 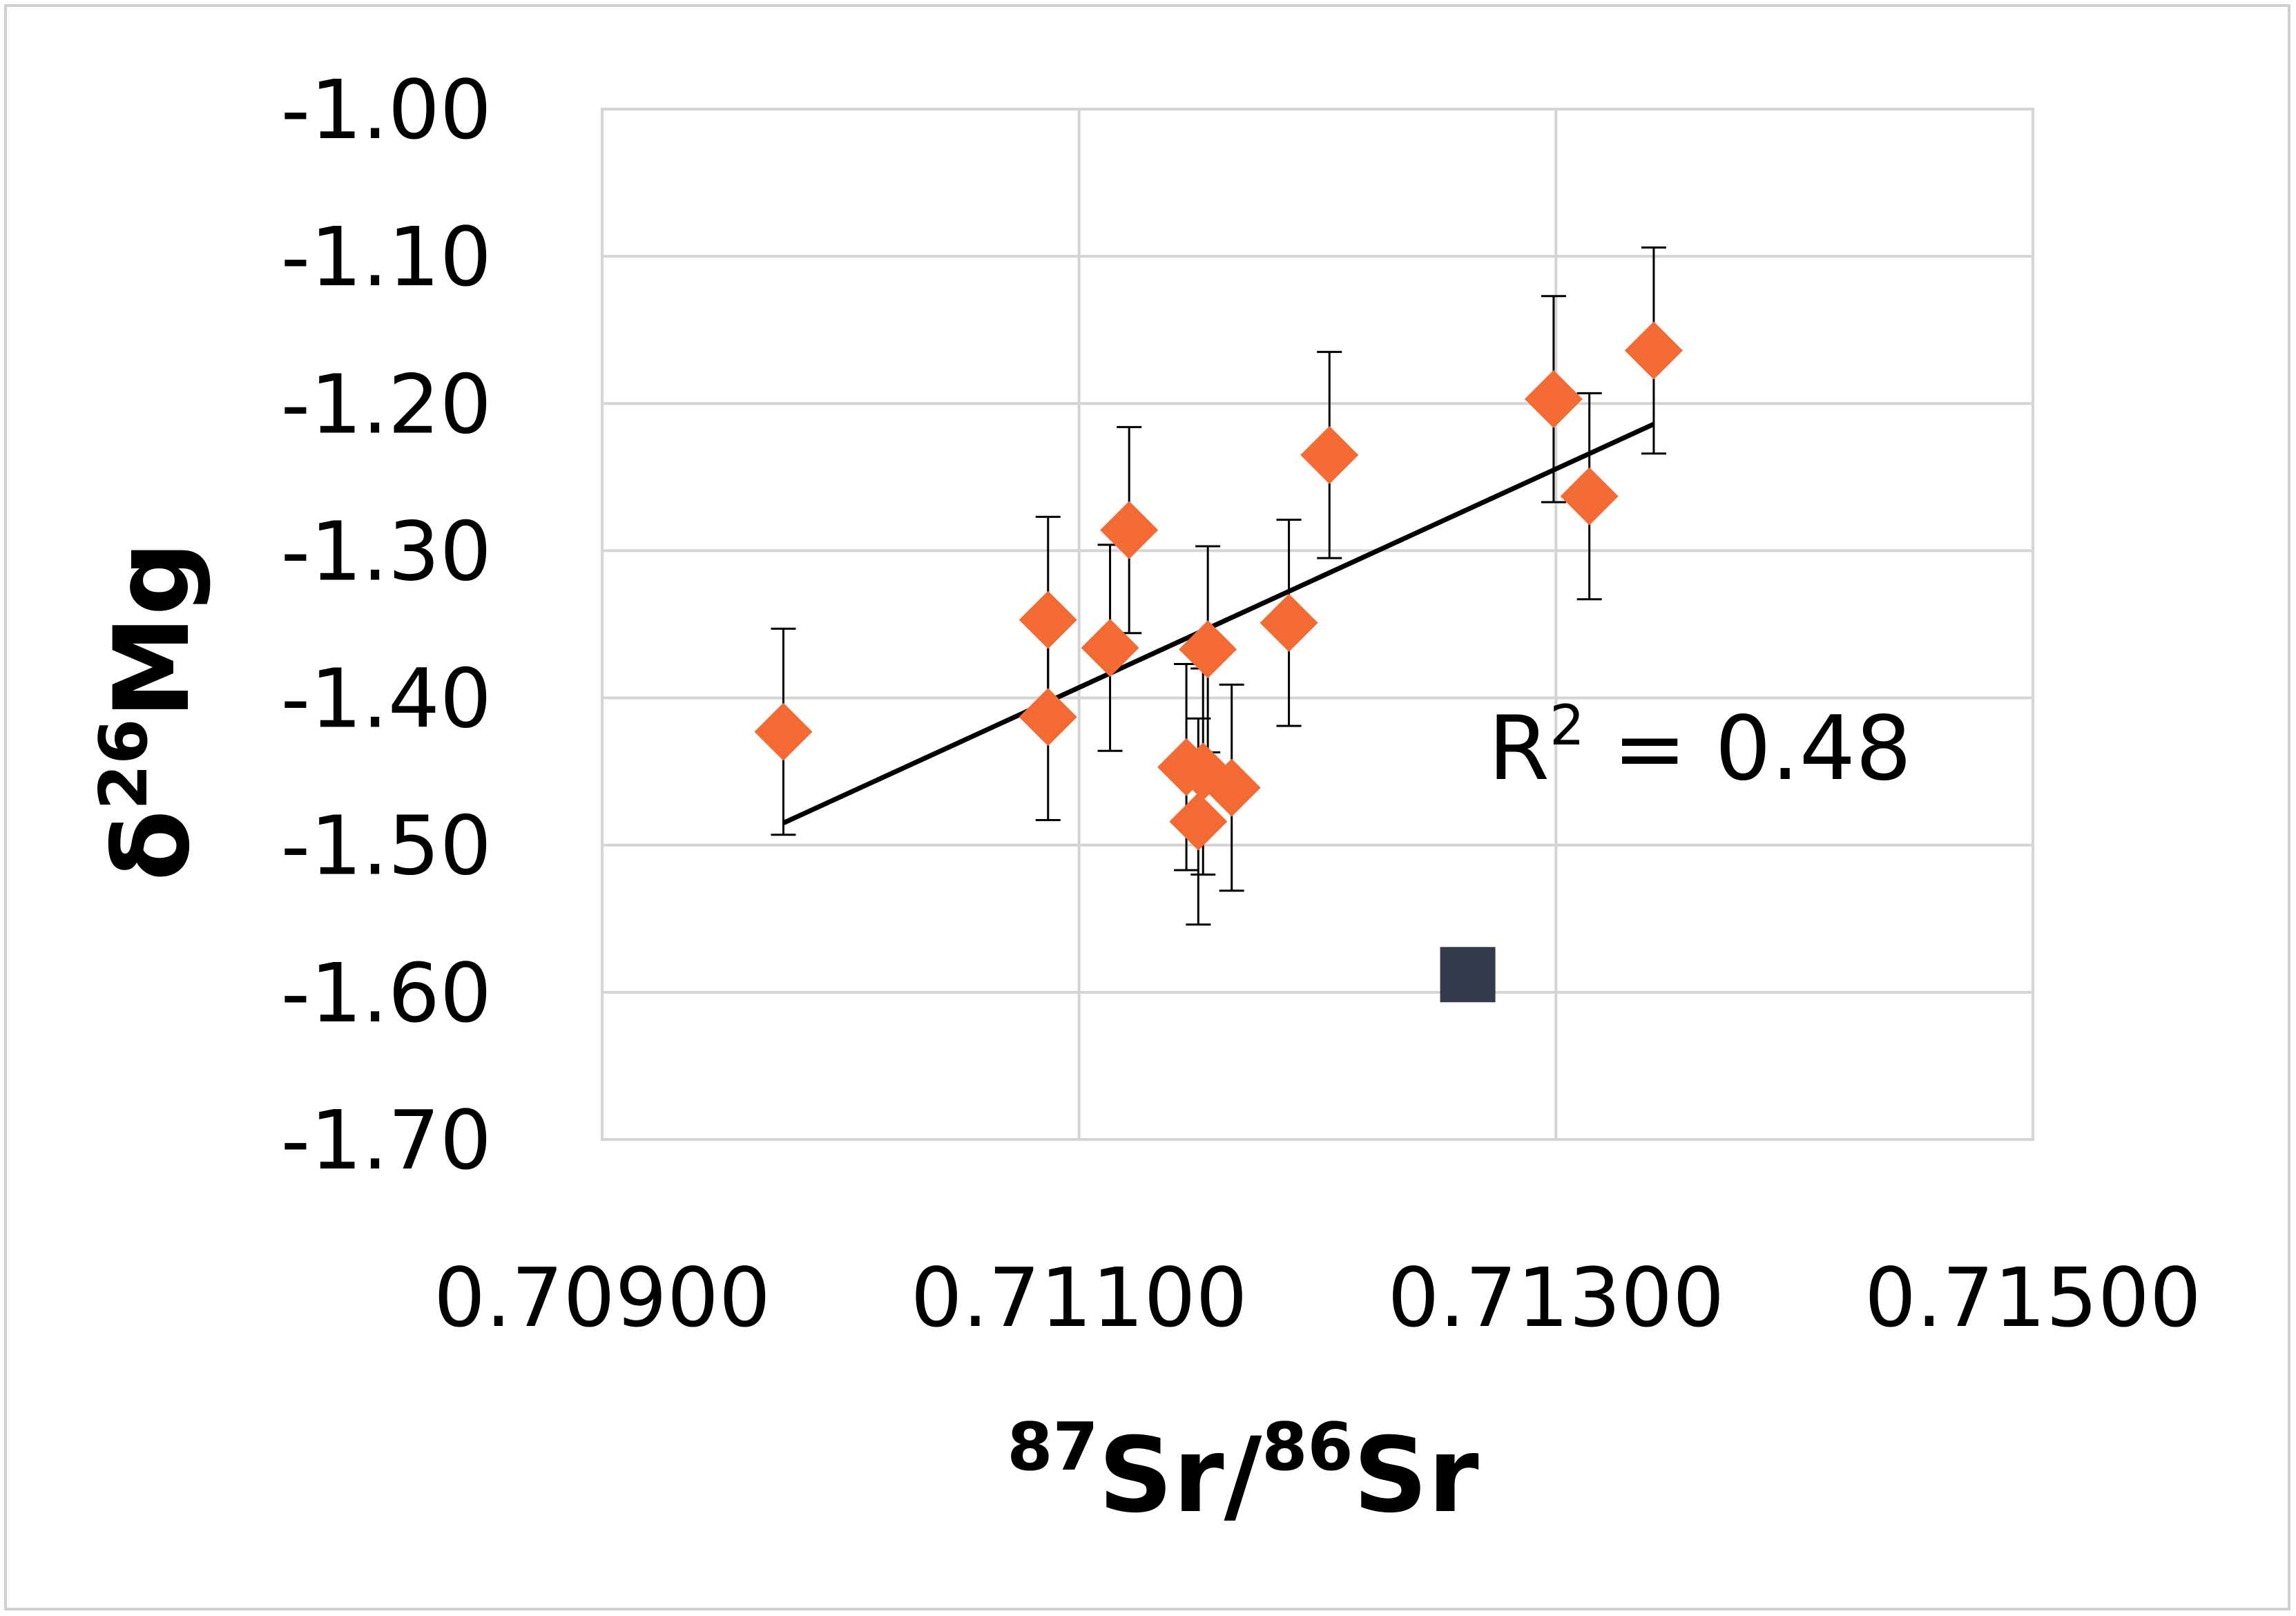 What do you see at coordinates (386, 625) in the screenshot?
I see `y-axis-tick-labels: -1.00 -1.10 -1.20 -1.30 -1.40 -1.50 -1.60 -1.70` at bounding box center [386, 625].